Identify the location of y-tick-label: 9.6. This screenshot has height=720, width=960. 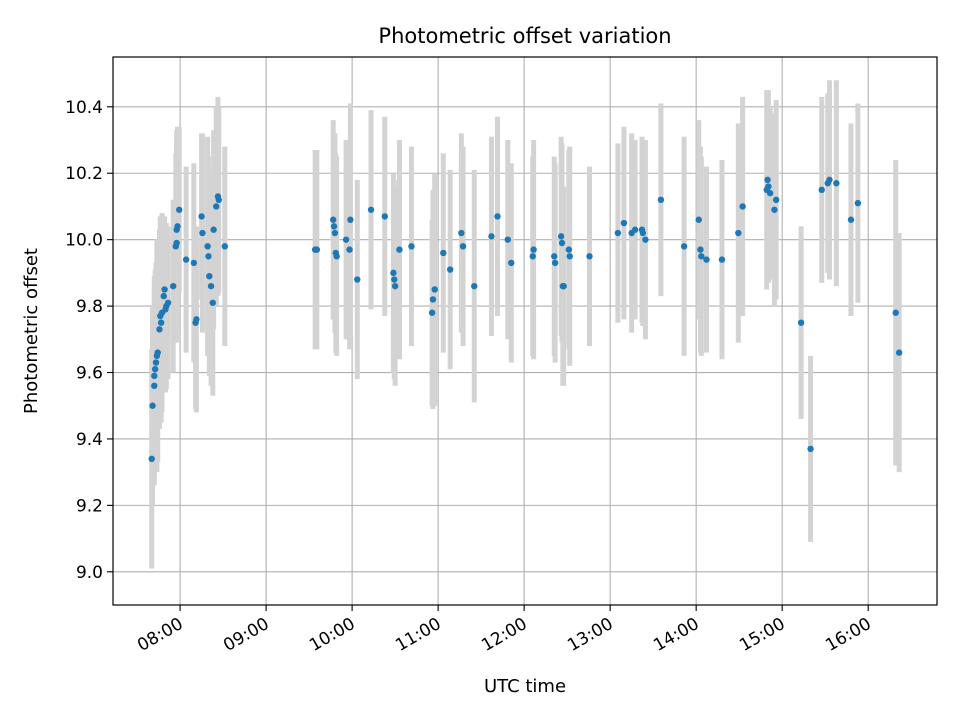
(89, 374).